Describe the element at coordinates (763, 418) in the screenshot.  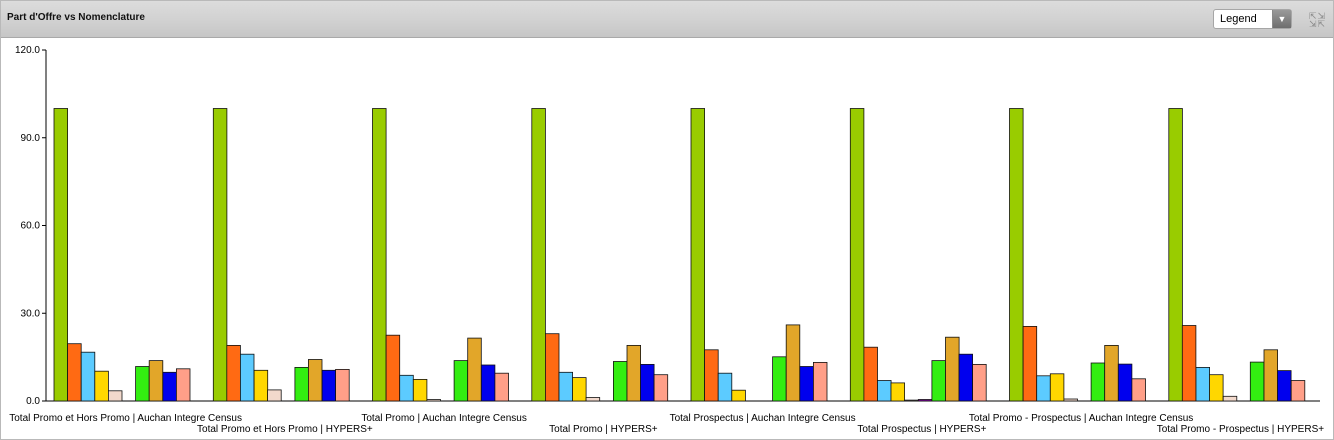
I see `x-category-label: Total Prospectus | Auchan Integre Census` at that location.